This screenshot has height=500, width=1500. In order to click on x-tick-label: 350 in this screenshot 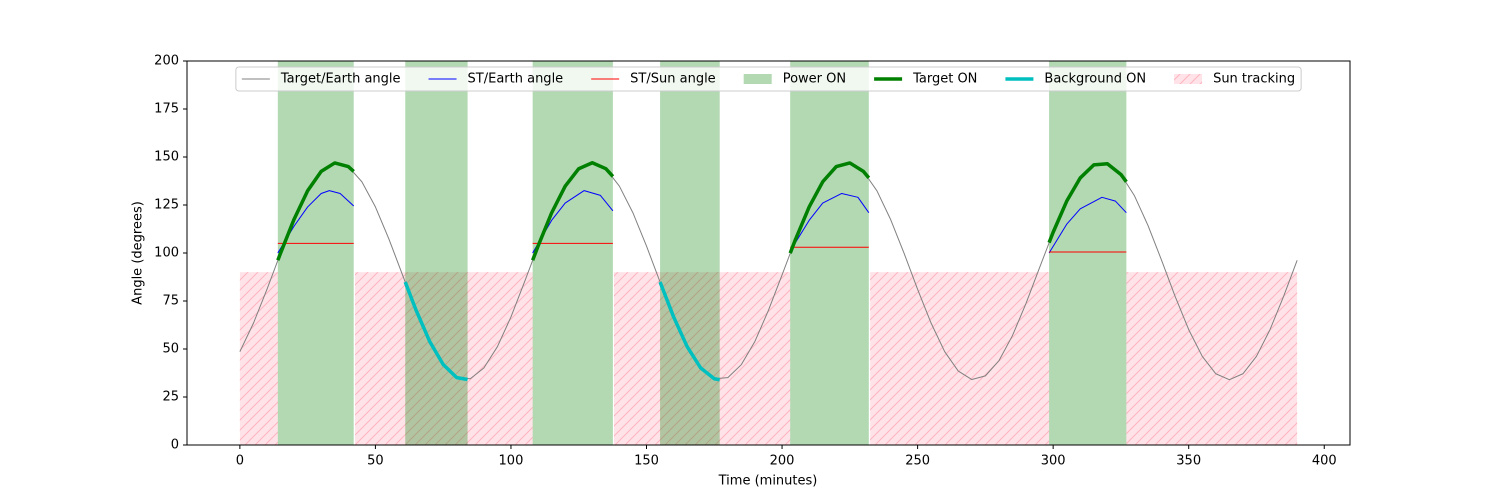, I will do `click(1188, 461)`.